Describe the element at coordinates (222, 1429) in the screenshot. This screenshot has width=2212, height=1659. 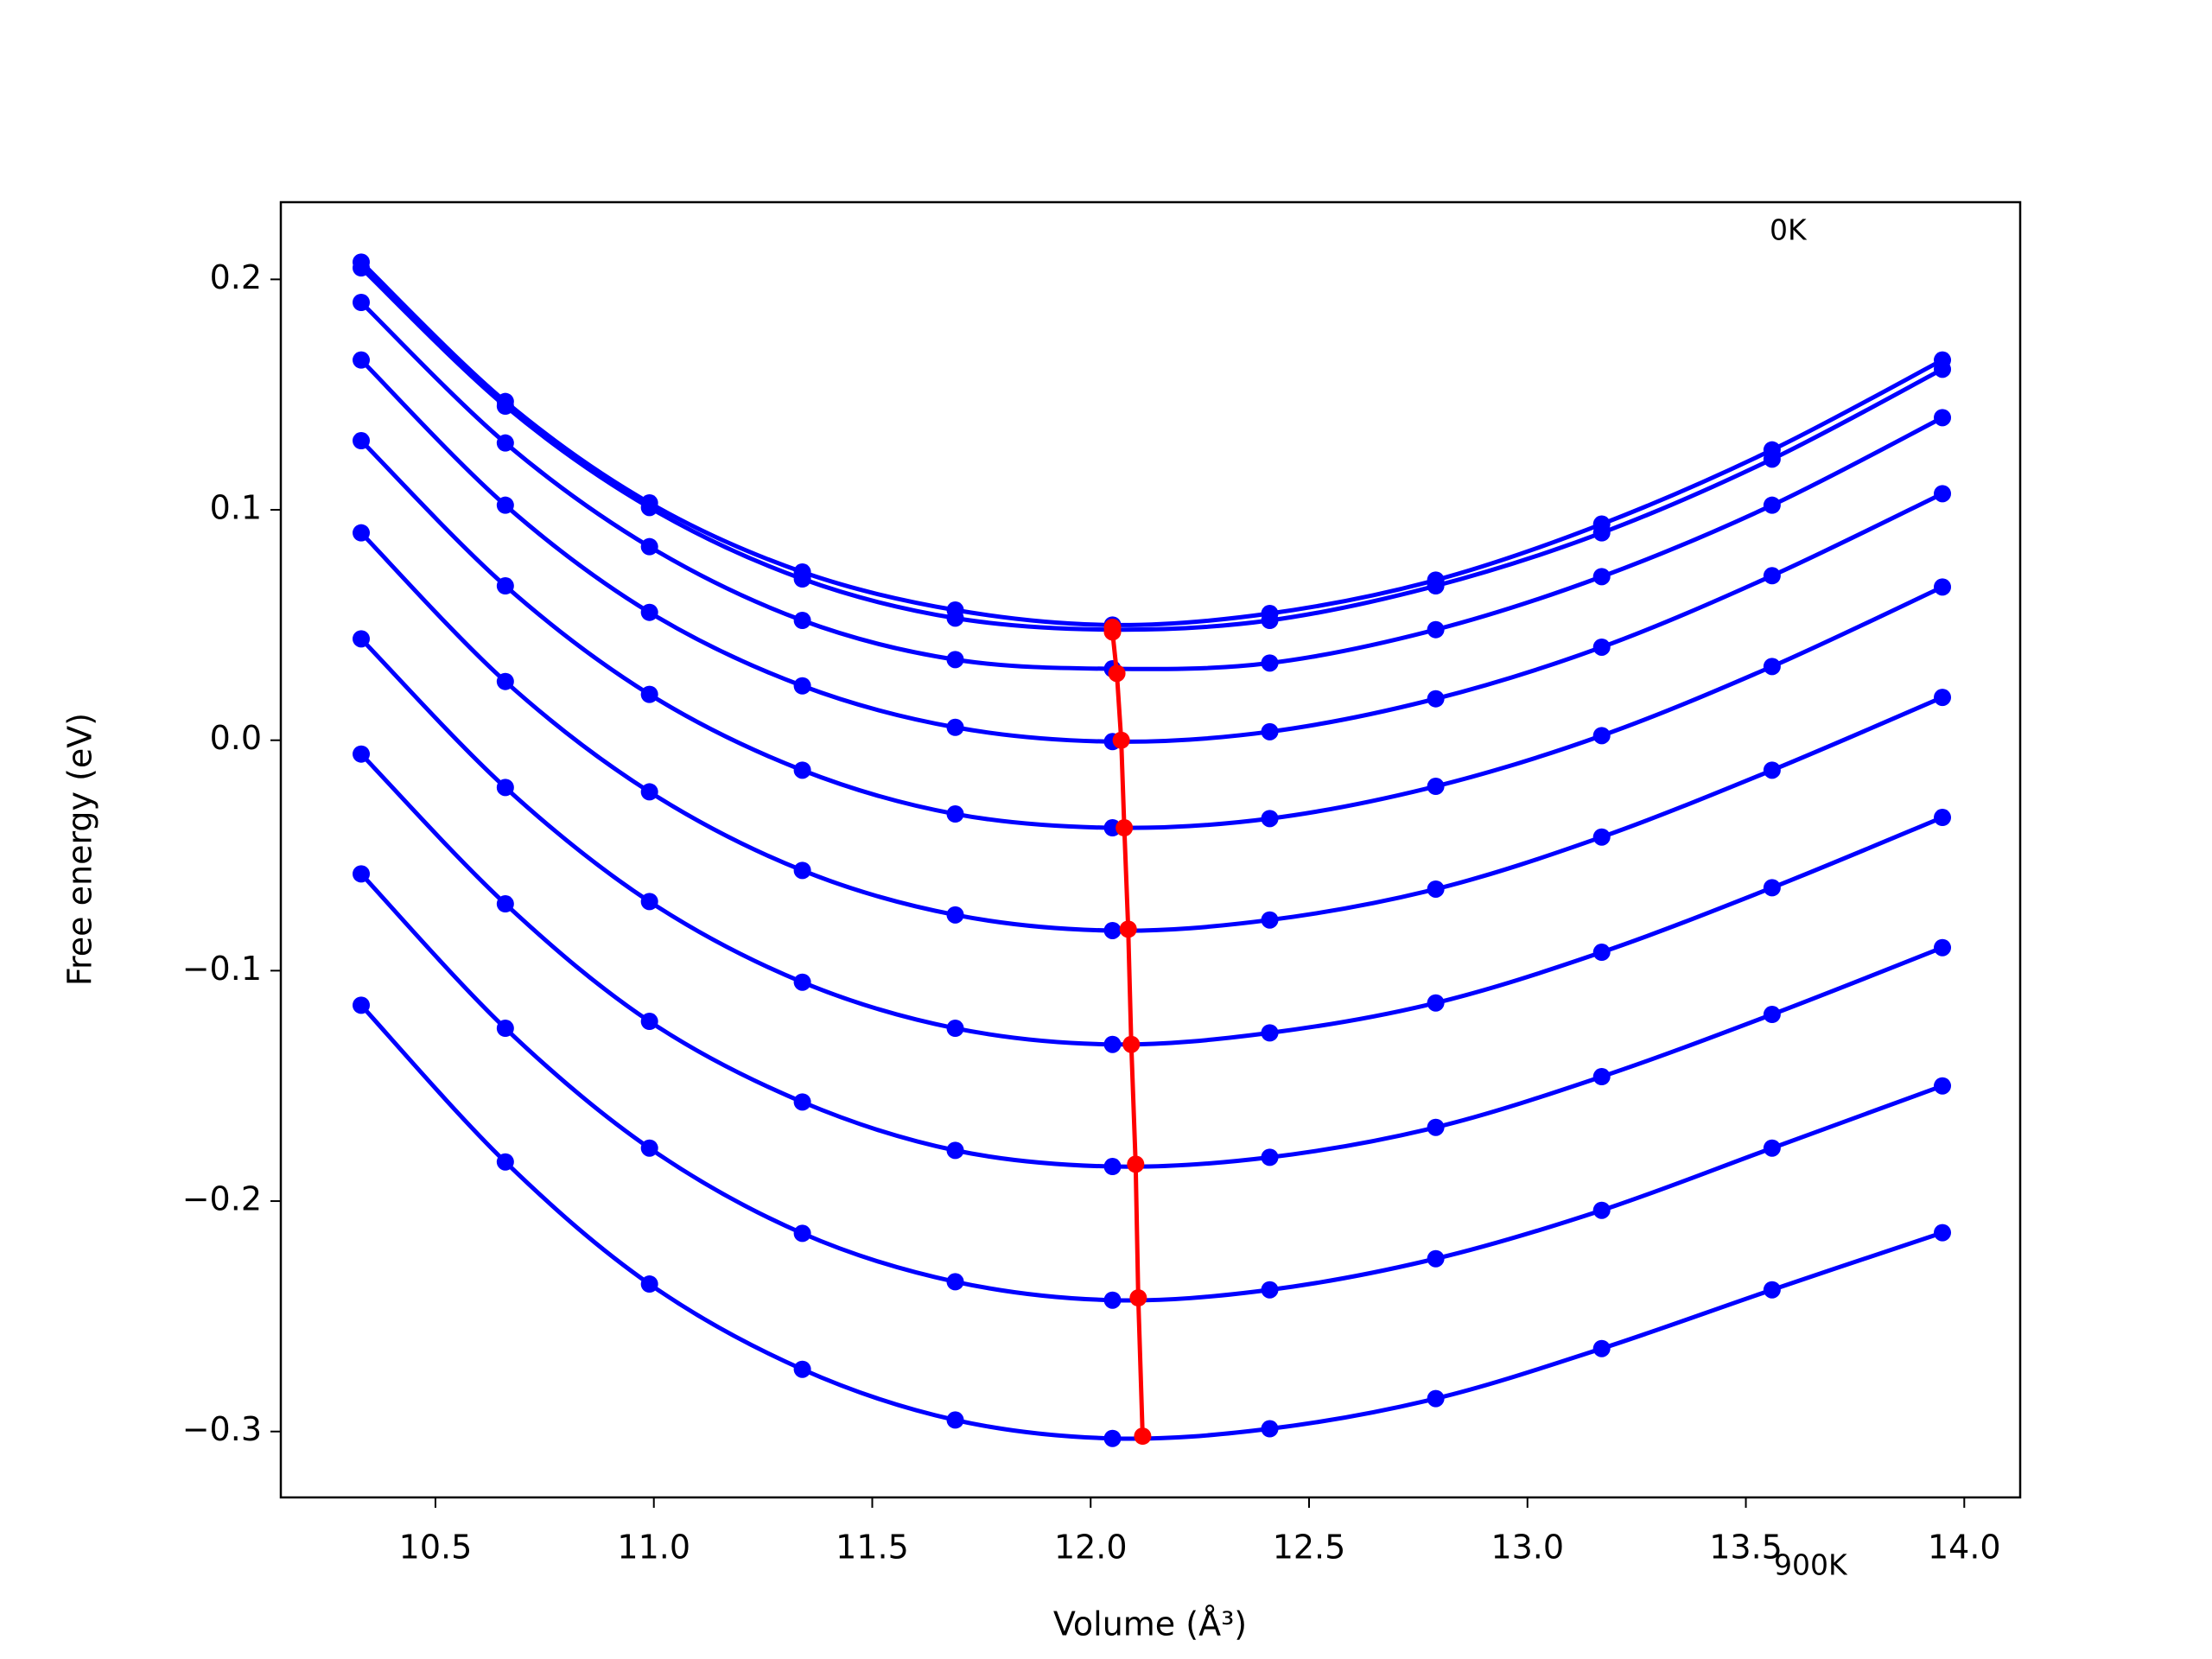
I see `y-tick-label: −0.3` at that location.